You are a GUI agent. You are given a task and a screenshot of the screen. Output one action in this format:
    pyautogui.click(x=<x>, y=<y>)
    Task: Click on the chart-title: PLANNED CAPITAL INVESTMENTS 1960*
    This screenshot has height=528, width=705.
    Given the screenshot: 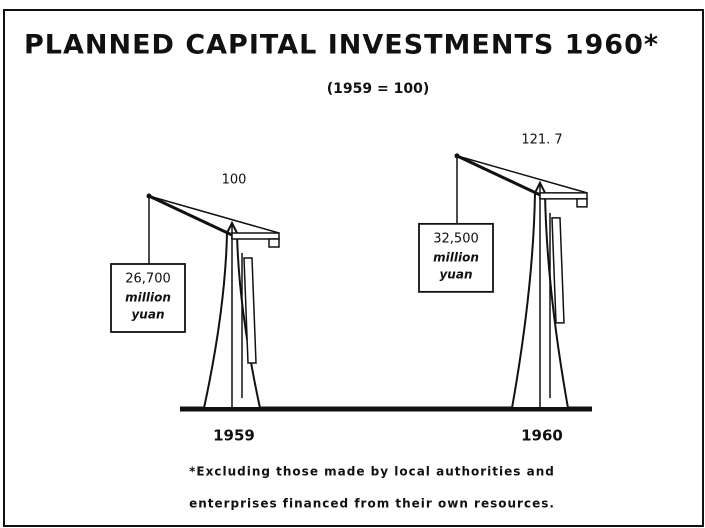 What is the action you would take?
    pyautogui.click(x=341, y=45)
    